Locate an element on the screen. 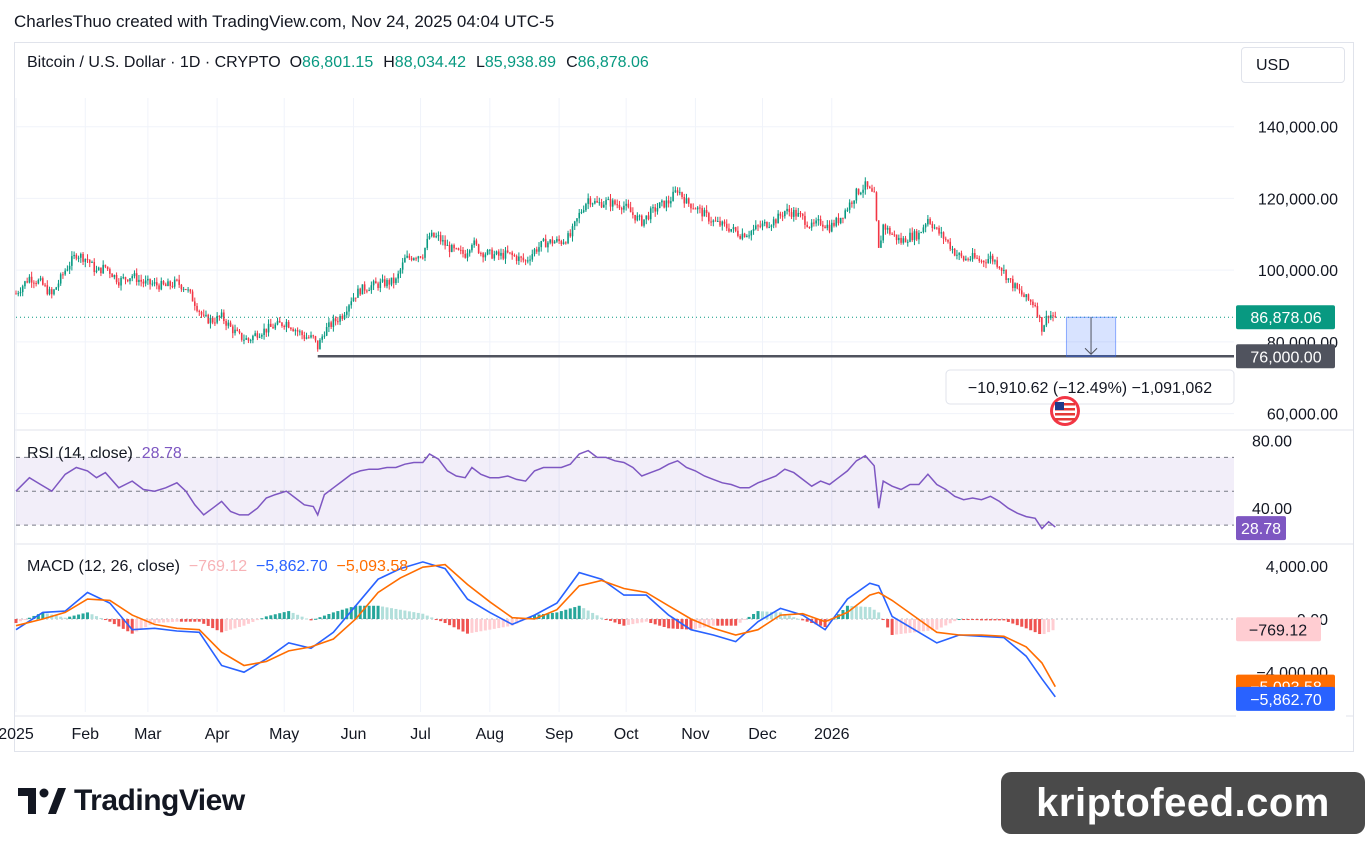  rsi-legend: RSI (14, close) 28.78 is located at coordinates (104, 454).